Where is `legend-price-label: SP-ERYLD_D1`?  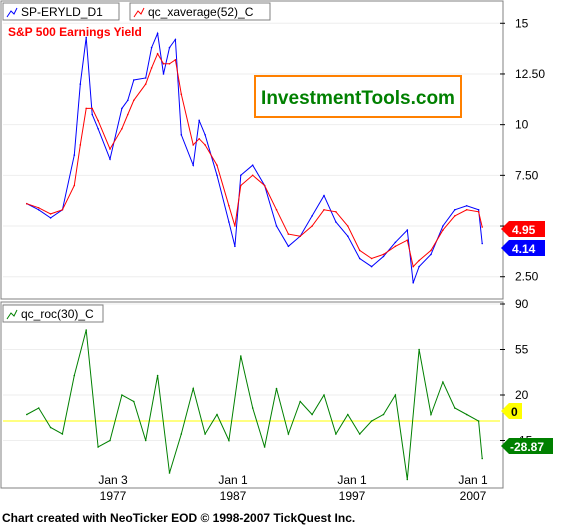
legend-price-label: SP-ERYLD_D1 is located at coordinates (62, 12).